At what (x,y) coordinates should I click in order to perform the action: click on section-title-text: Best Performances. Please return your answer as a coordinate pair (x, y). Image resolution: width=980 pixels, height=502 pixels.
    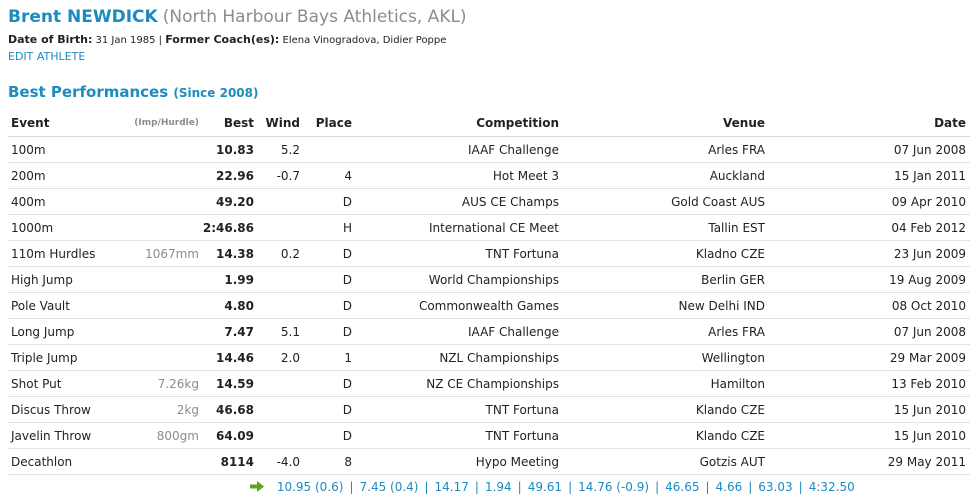
    Looking at the image, I should click on (88, 92).